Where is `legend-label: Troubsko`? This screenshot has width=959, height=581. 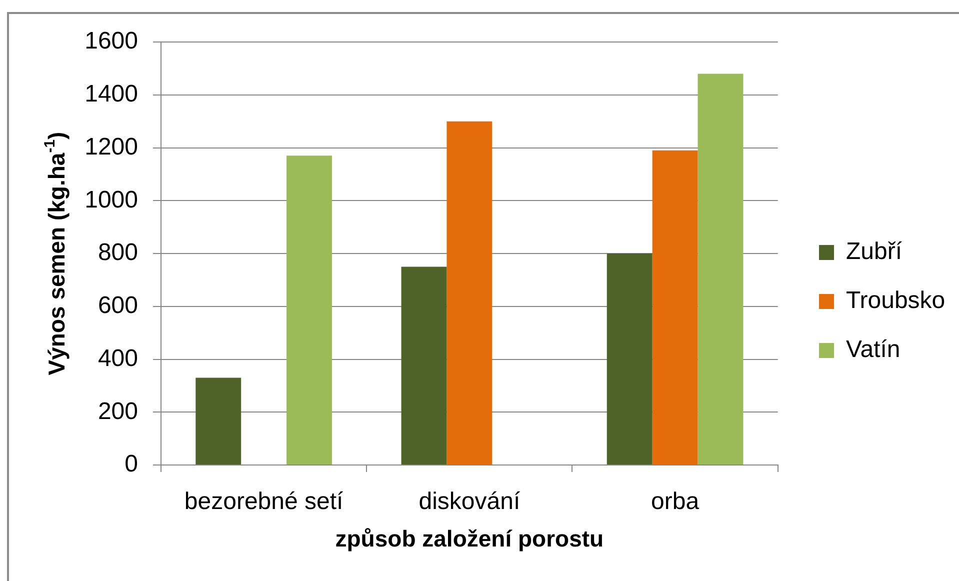
legend-label: Troubsko is located at coordinates (896, 300).